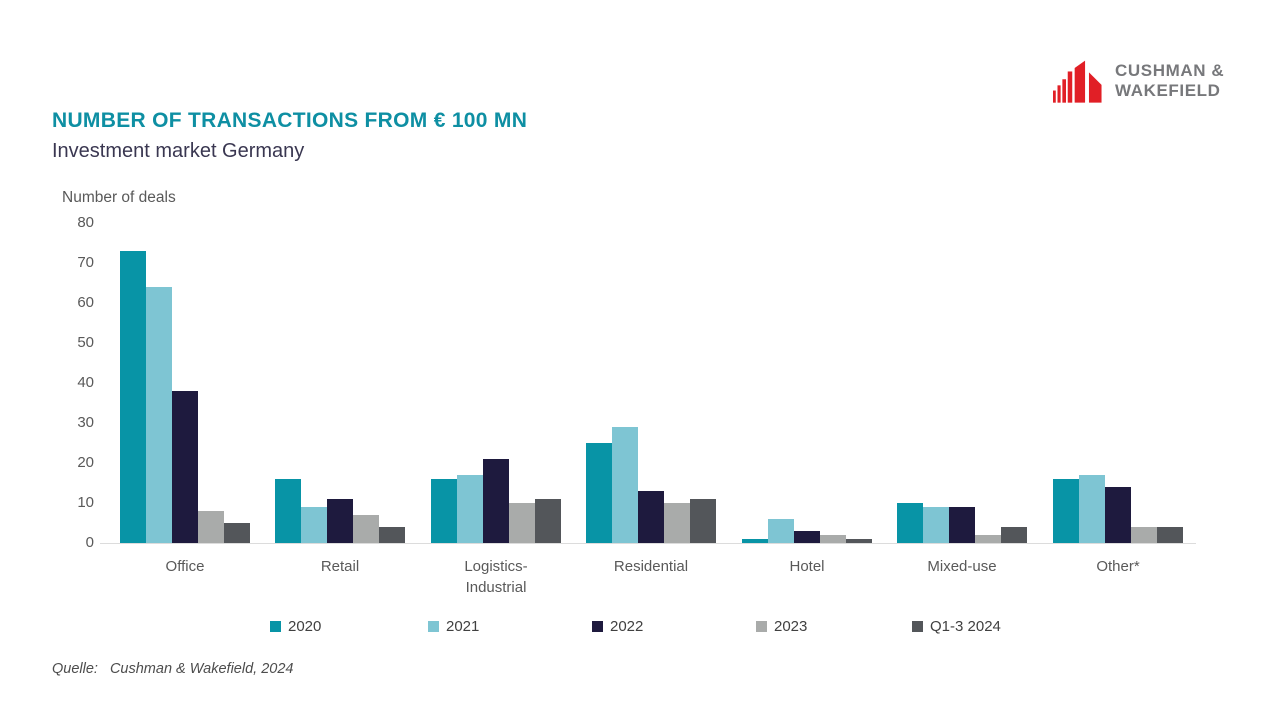 The image size is (1280, 720). Describe the element at coordinates (85, 262) in the screenshot. I see `y-tick-label: 70` at that location.